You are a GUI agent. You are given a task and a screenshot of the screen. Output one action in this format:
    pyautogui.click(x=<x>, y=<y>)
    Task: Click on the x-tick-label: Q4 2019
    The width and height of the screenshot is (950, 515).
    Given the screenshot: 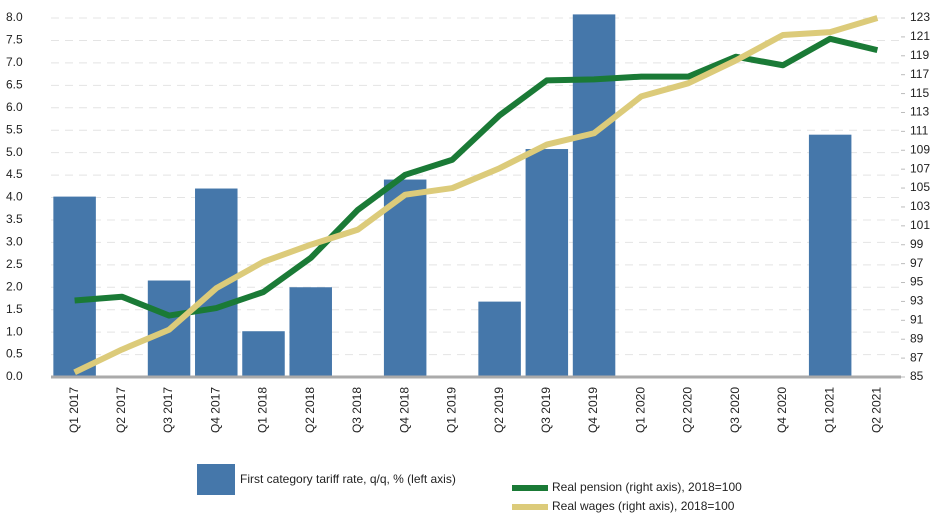 What is the action you would take?
    pyautogui.click(x=593, y=410)
    